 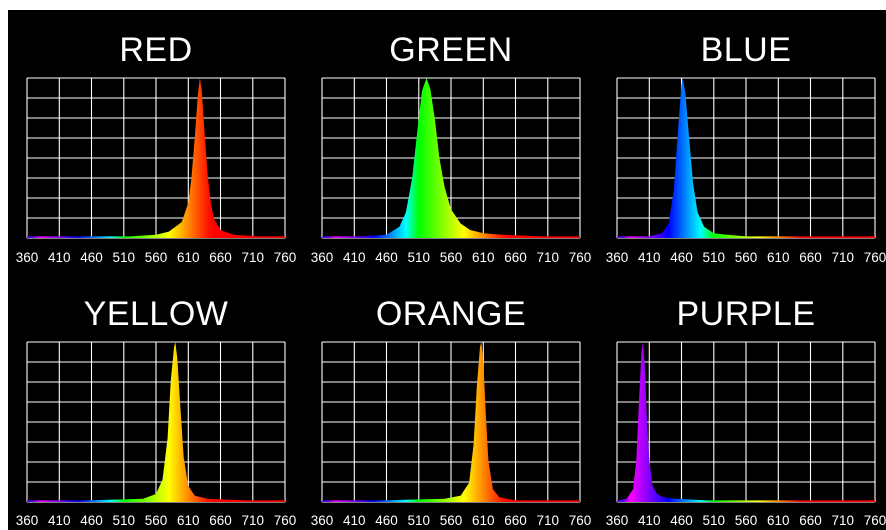 I want to click on spectrum-plot-orange, so click(x=451, y=422).